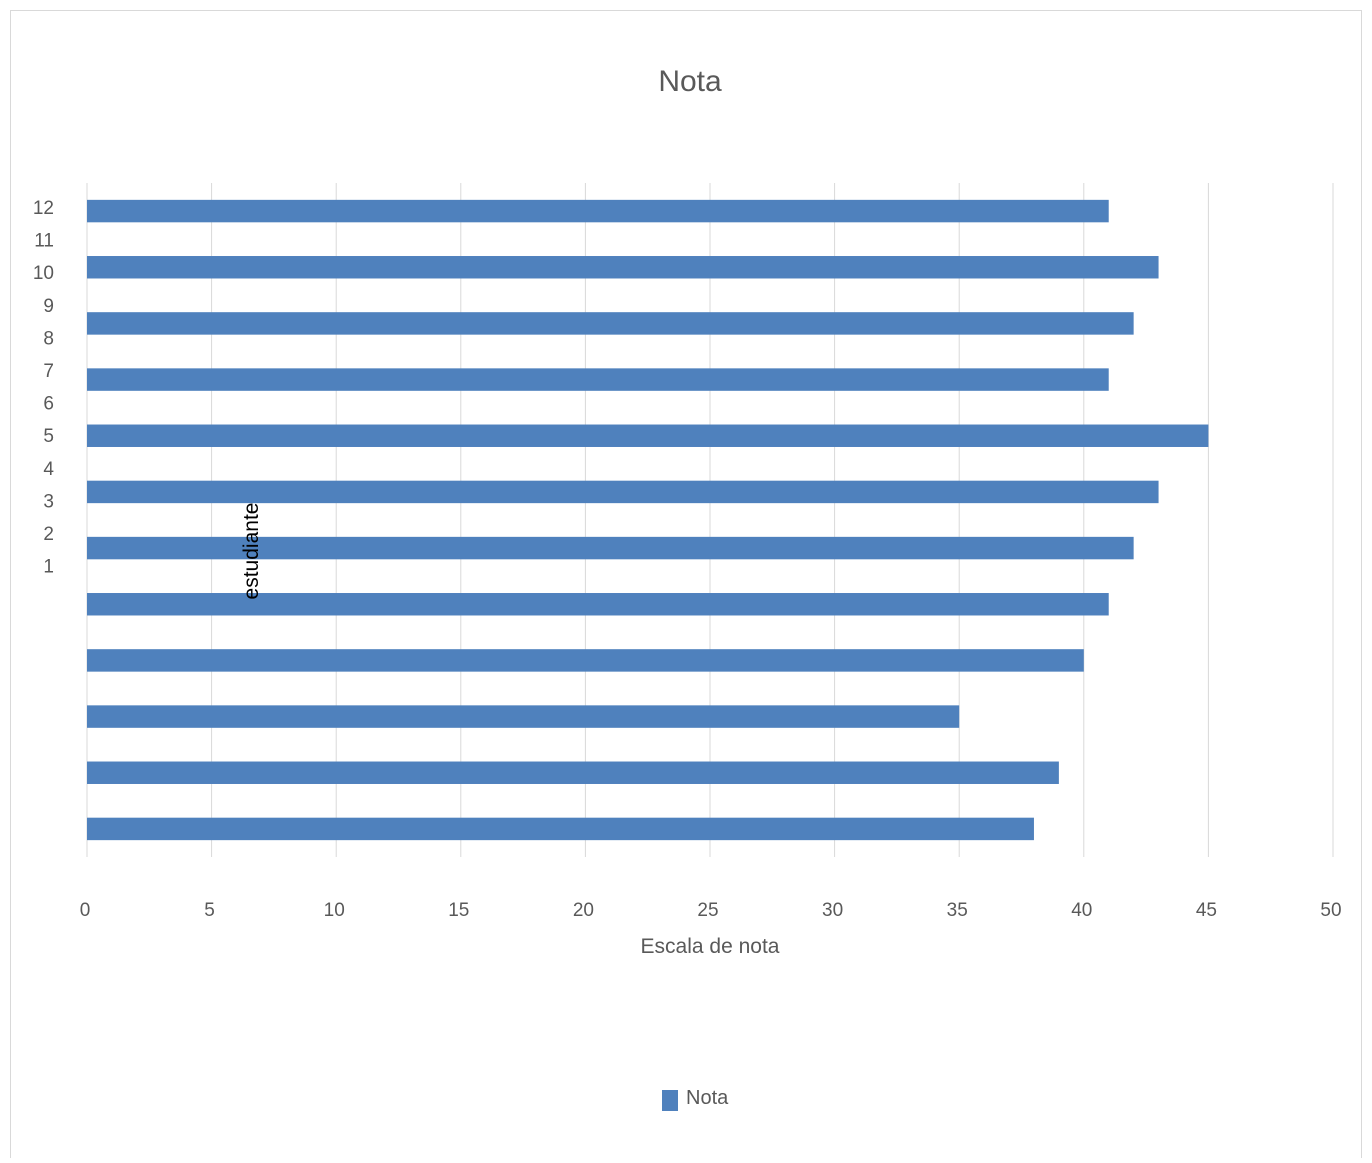 This screenshot has height=1163, width=1372. Describe the element at coordinates (48, 567) in the screenshot. I see `y-tick-label: 1` at that location.